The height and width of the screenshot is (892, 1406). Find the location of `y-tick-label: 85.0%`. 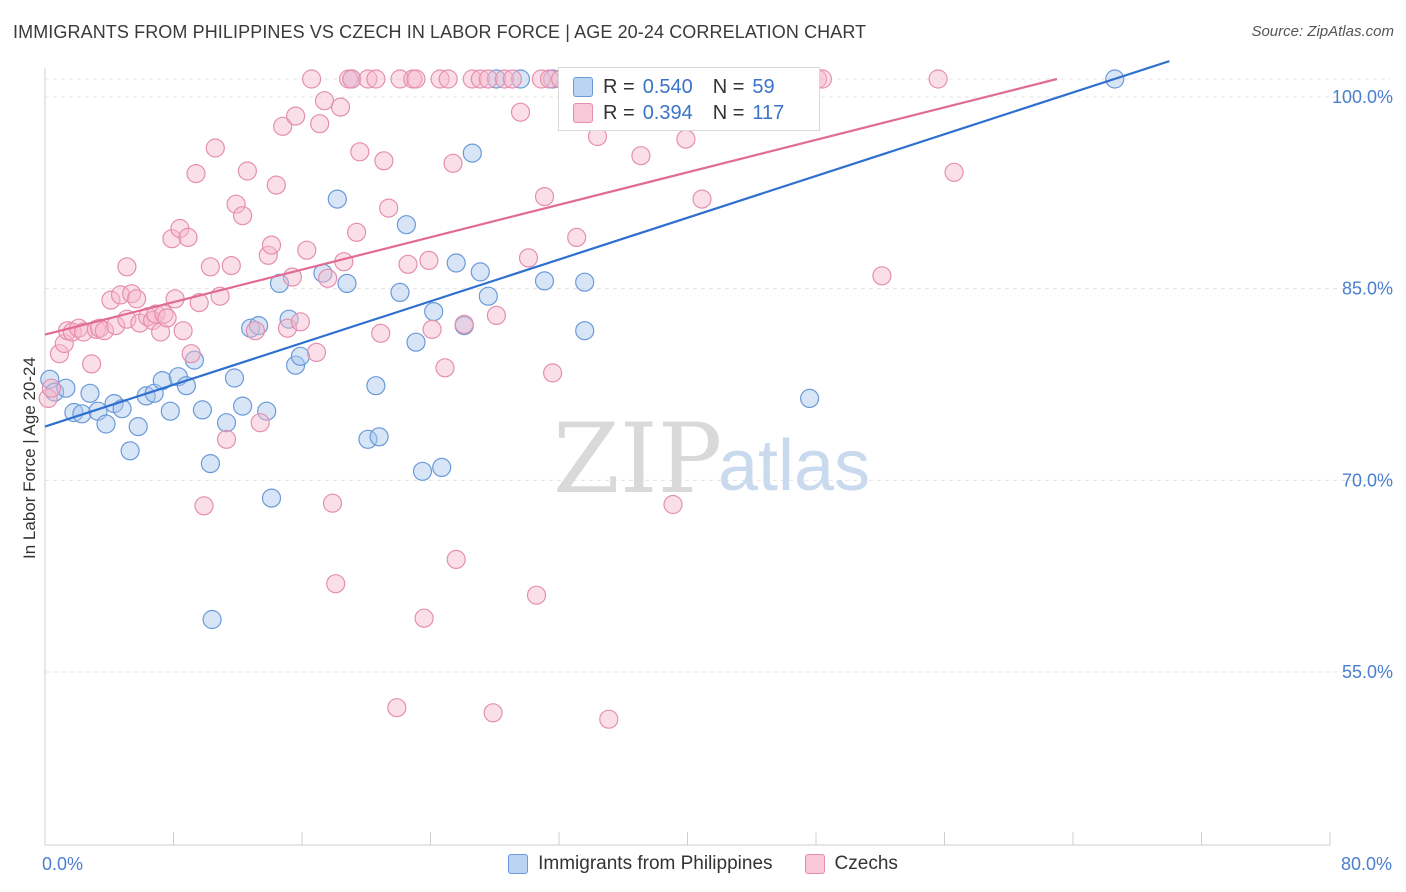

y-tick-label: 85.0% is located at coordinates (1367, 289).